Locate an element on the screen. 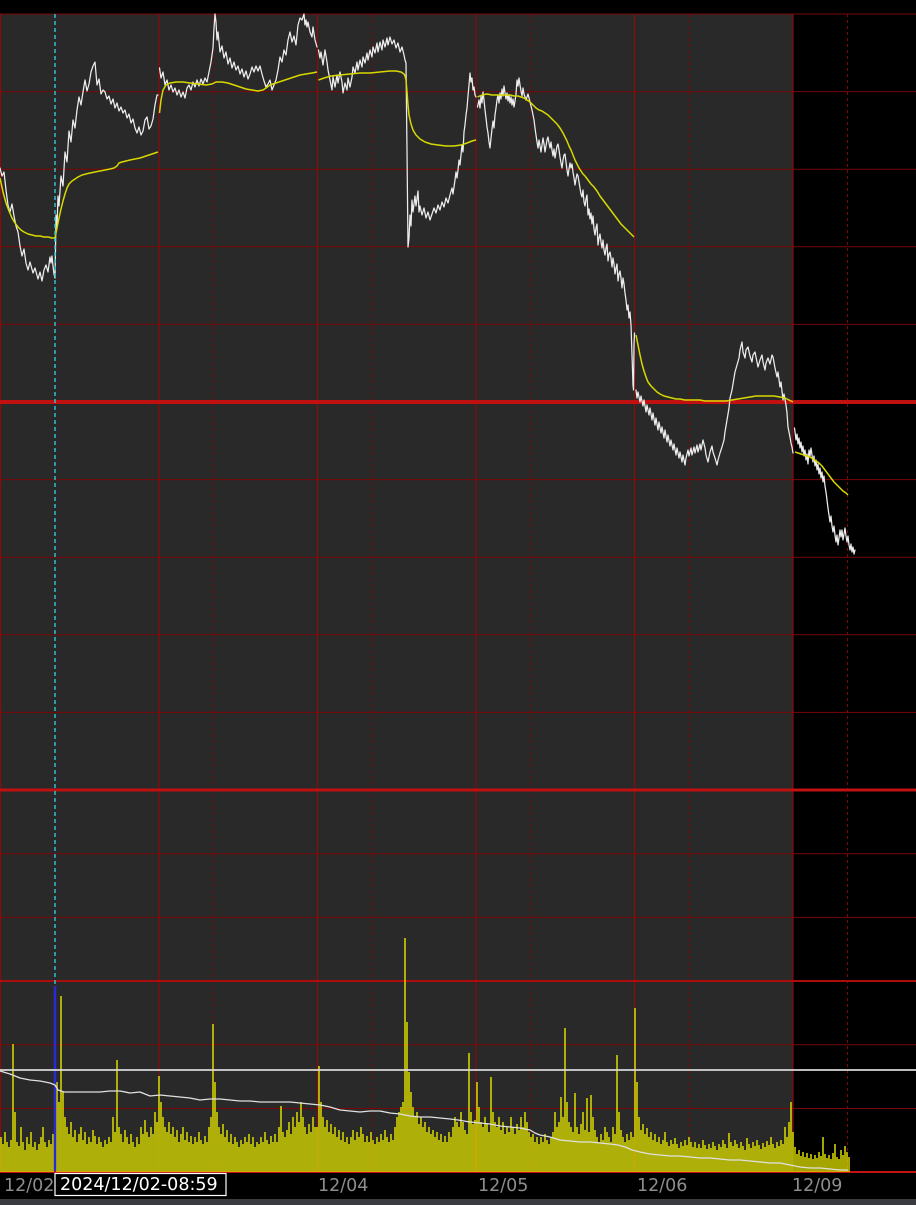  crosshair-date-label: 2024/12/02-08:59 is located at coordinates (139, 1185).